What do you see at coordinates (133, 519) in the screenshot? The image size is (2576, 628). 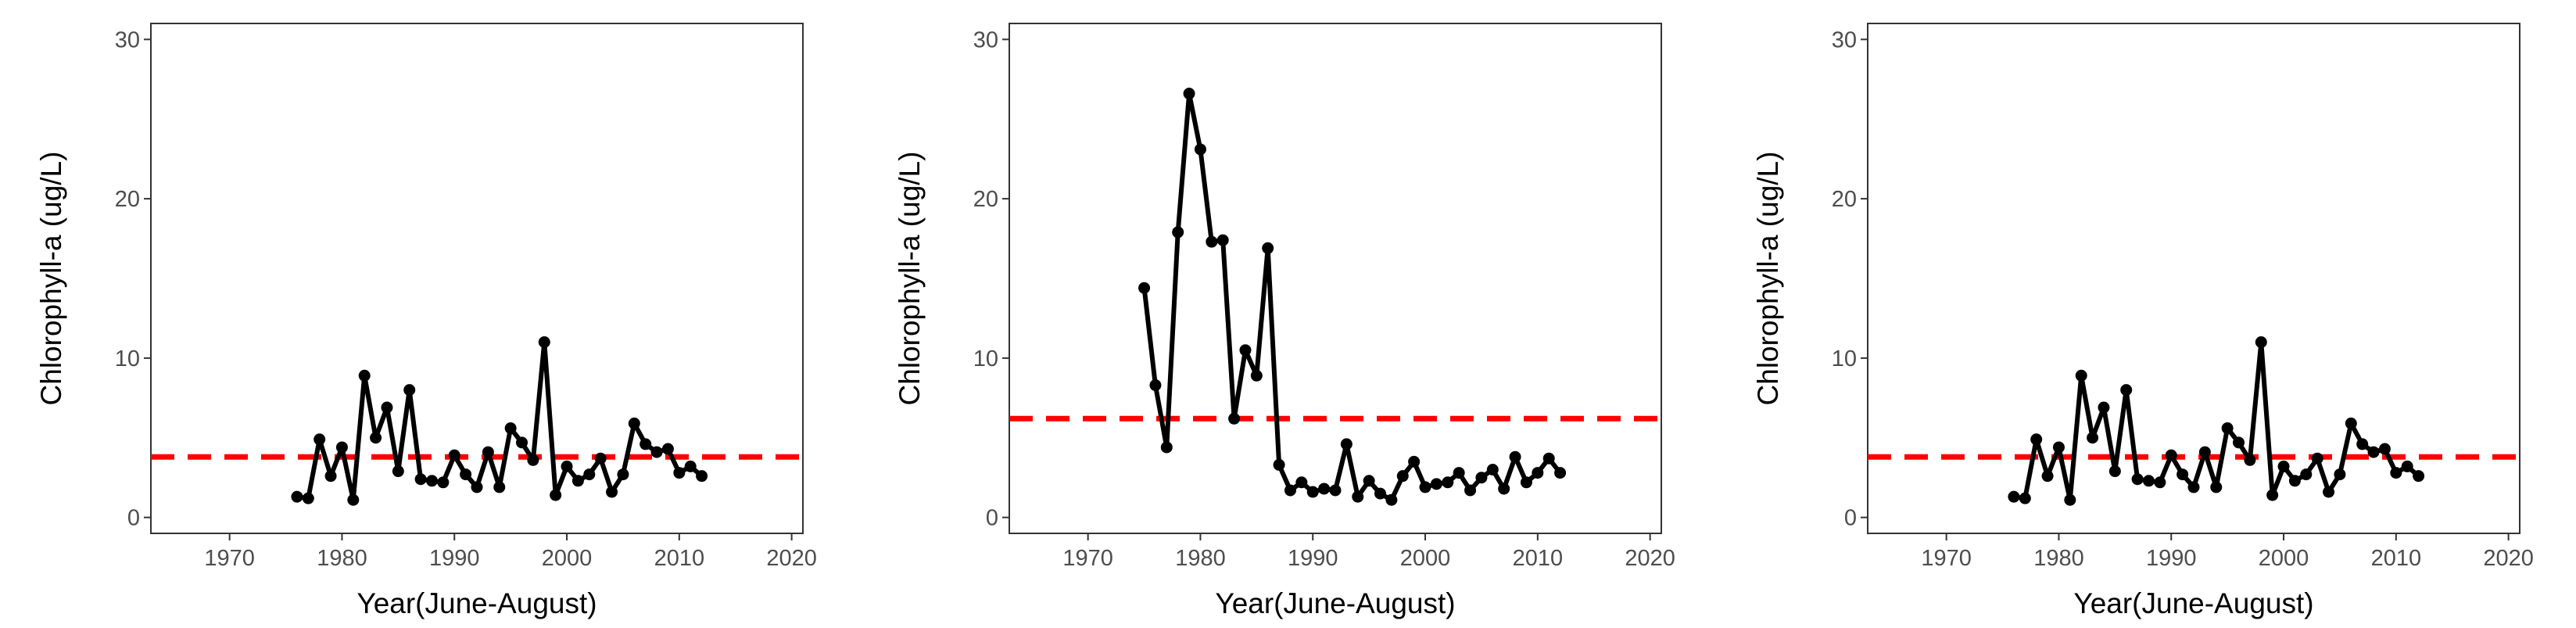 I see `chart-1-y-tick-label: 0` at bounding box center [133, 519].